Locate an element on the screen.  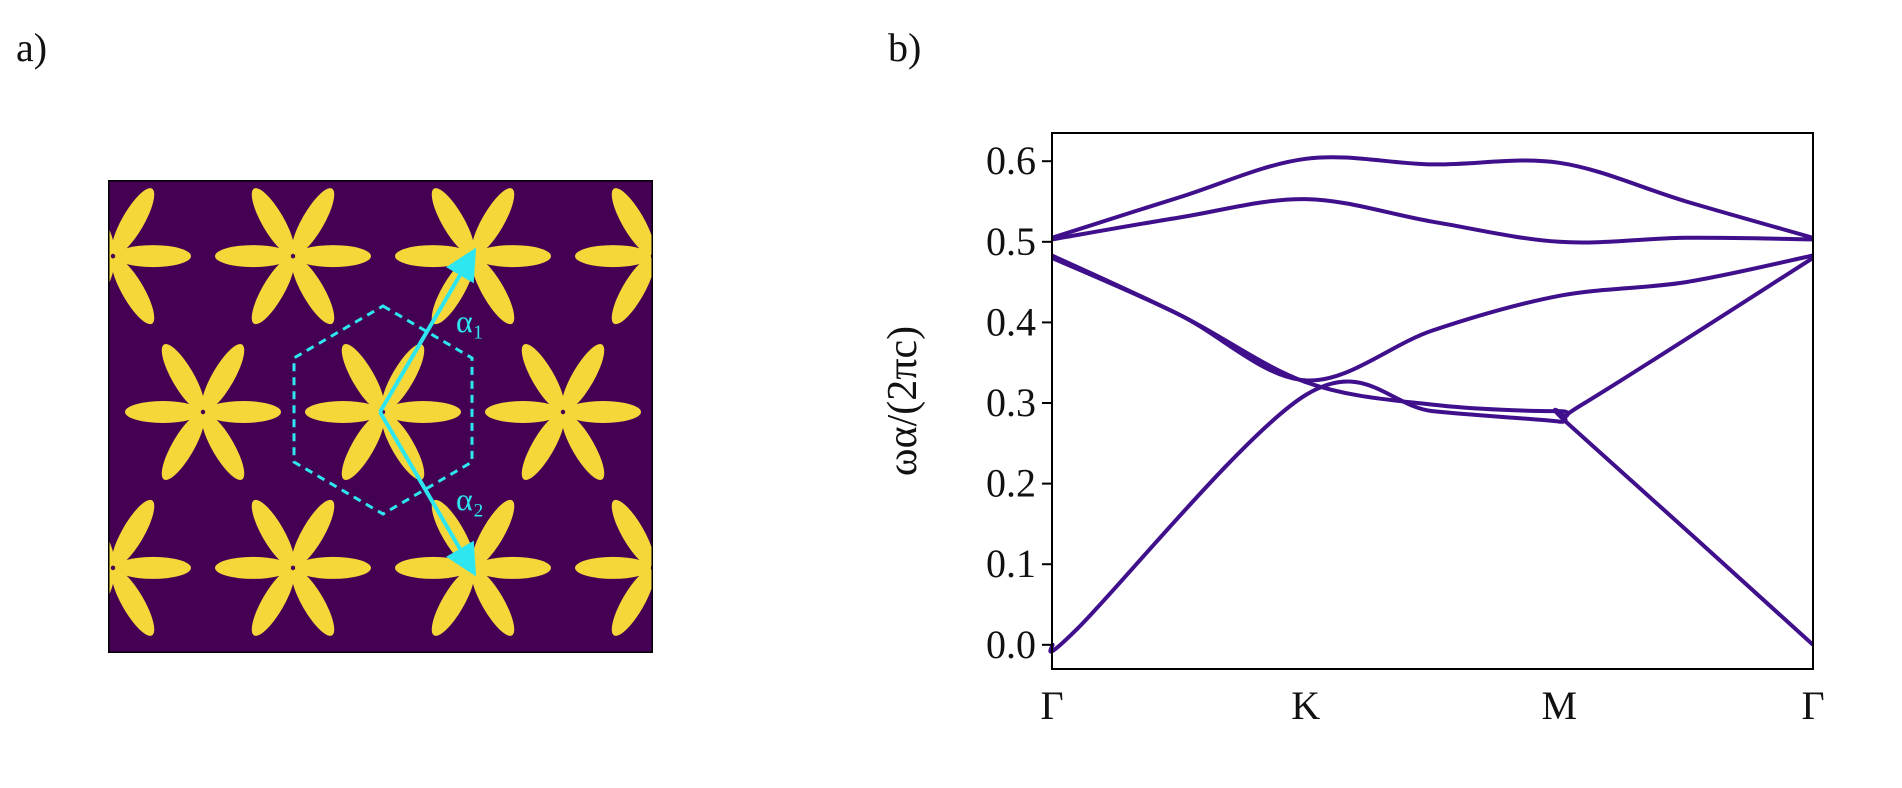
y-tick-label: 0.4 is located at coordinates (1011, 321).